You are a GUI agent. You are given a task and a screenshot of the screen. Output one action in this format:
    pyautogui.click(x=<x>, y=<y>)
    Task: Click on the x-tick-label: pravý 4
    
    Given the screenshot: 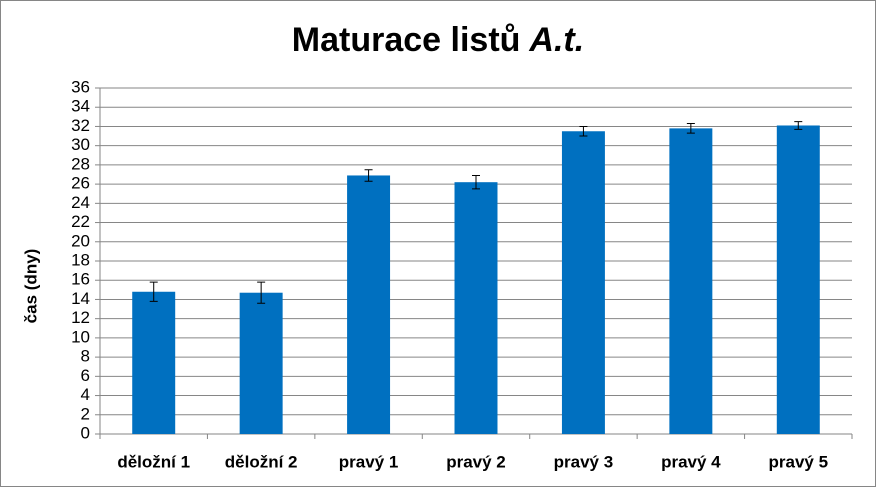 What is the action you would take?
    pyautogui.click(x=691, y=461)
    